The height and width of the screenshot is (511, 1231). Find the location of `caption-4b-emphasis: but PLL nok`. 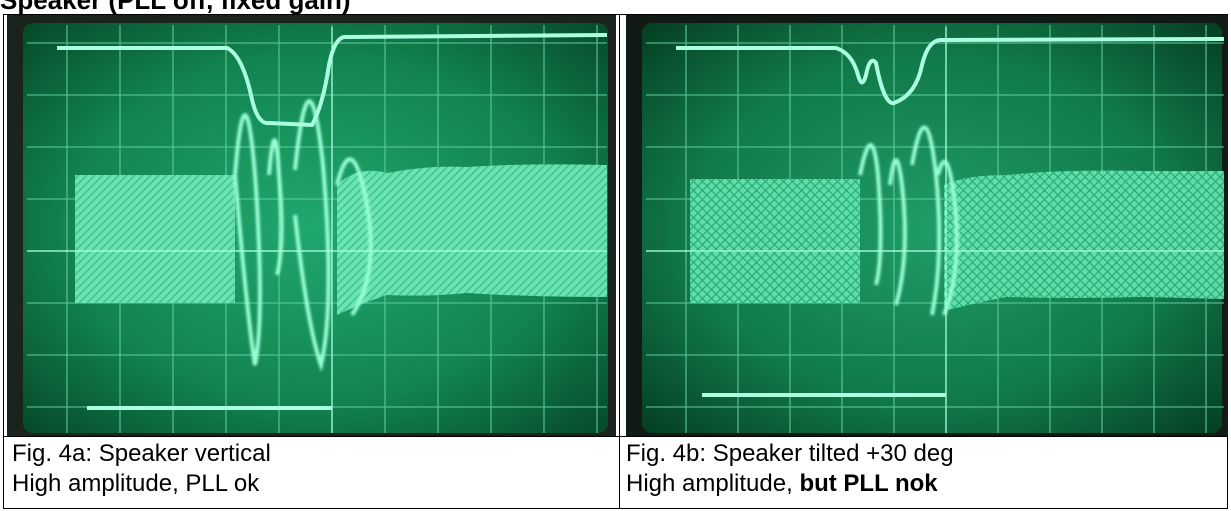

caption-4b-emphasis: but PLL nok is located at coordinates (868, 483).